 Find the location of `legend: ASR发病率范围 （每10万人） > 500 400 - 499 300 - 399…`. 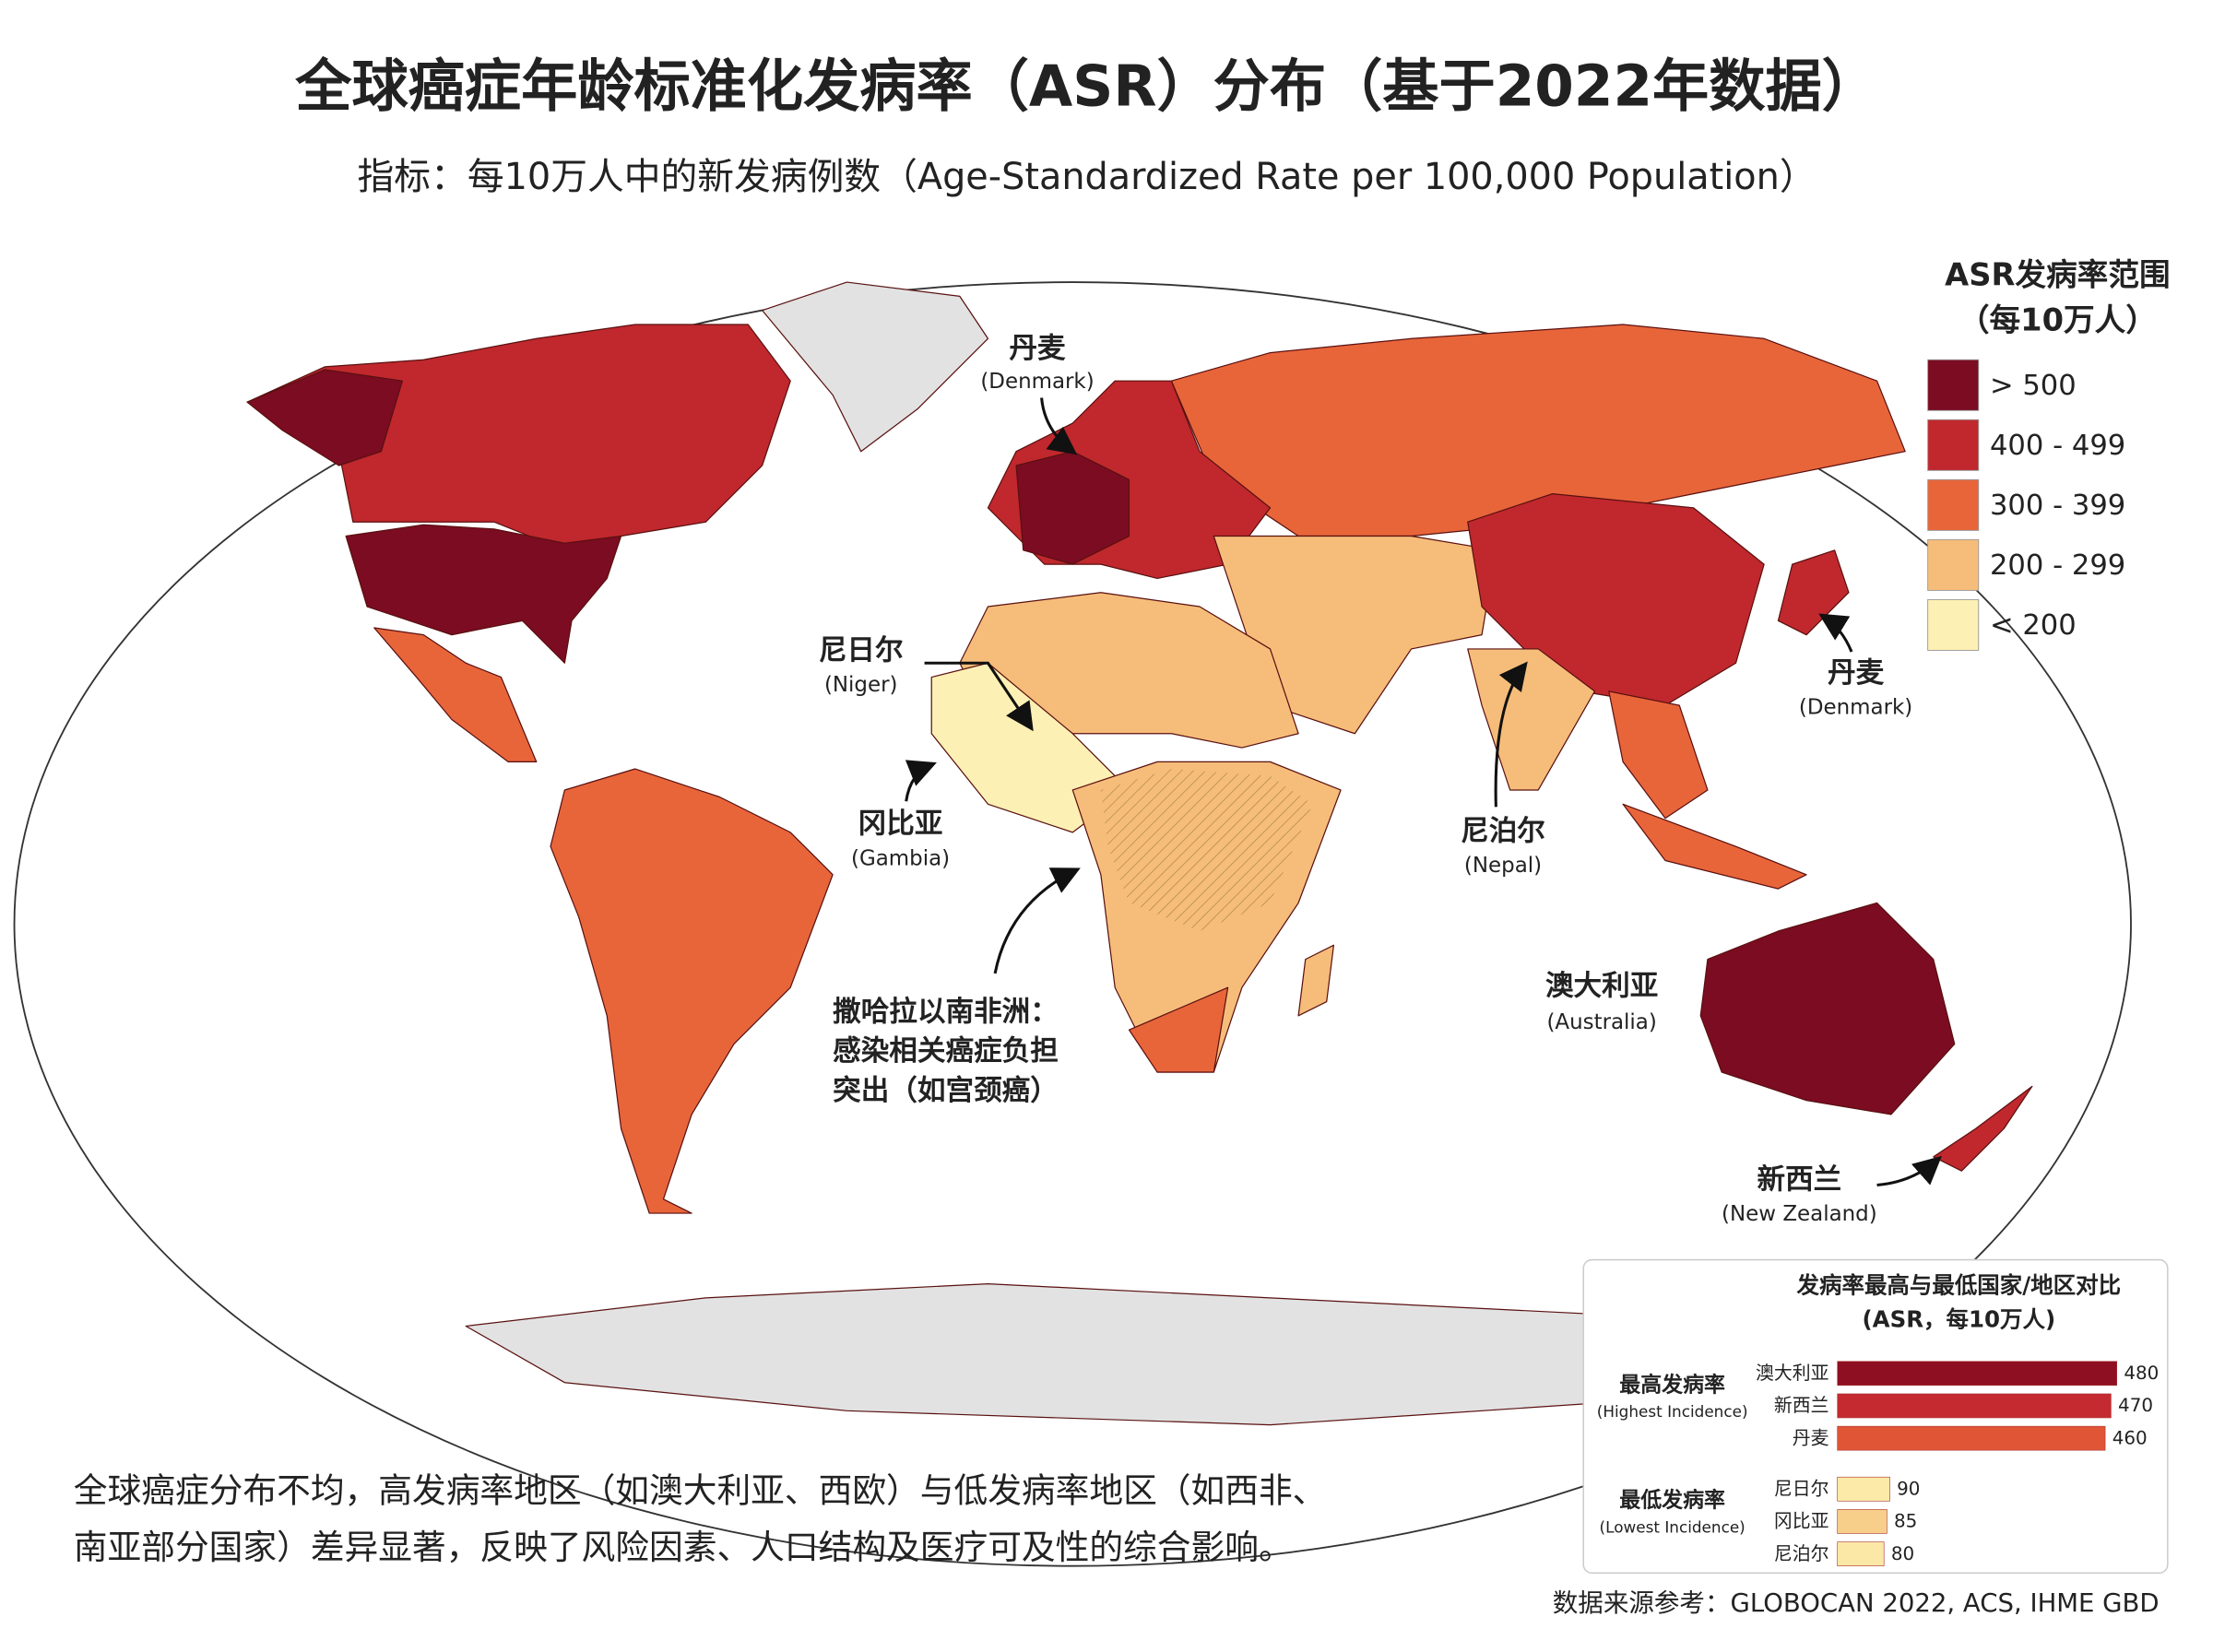

legend: ASR发病率范围 （每10万人） > 500 400 - 499 300 - 399… is located at coordinates (2049, 453).